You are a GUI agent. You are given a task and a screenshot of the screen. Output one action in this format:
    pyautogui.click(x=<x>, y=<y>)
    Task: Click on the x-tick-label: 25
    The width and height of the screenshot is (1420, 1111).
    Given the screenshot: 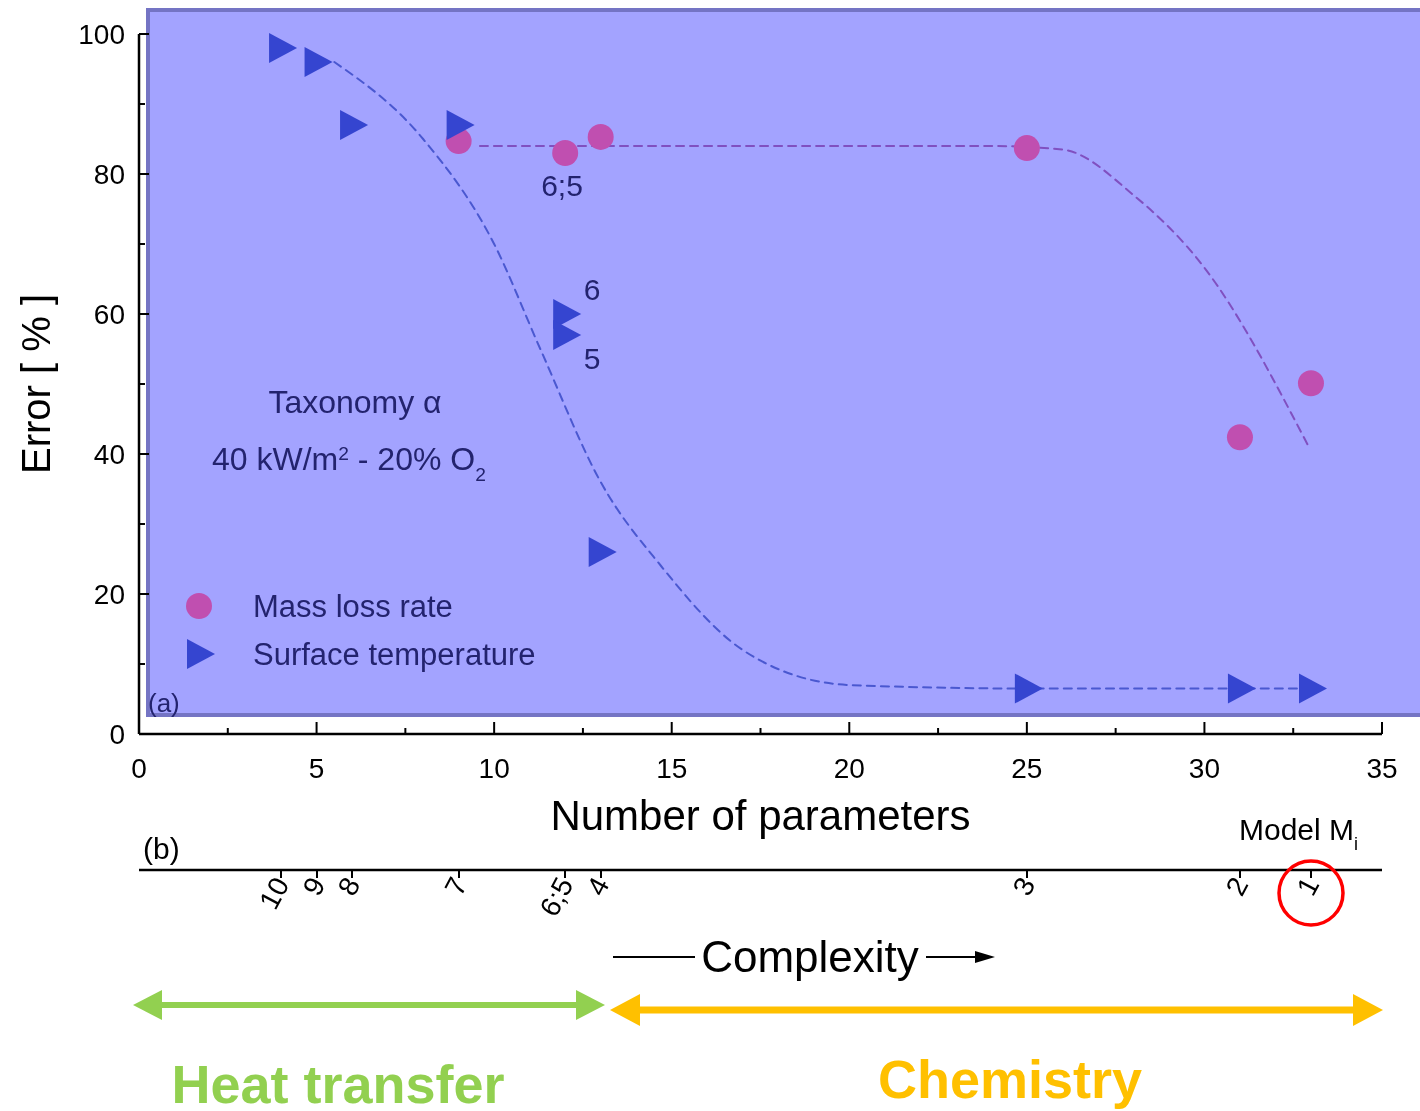 What is the action you would take?
    pyautogui.click(x=1027, y=768)
    